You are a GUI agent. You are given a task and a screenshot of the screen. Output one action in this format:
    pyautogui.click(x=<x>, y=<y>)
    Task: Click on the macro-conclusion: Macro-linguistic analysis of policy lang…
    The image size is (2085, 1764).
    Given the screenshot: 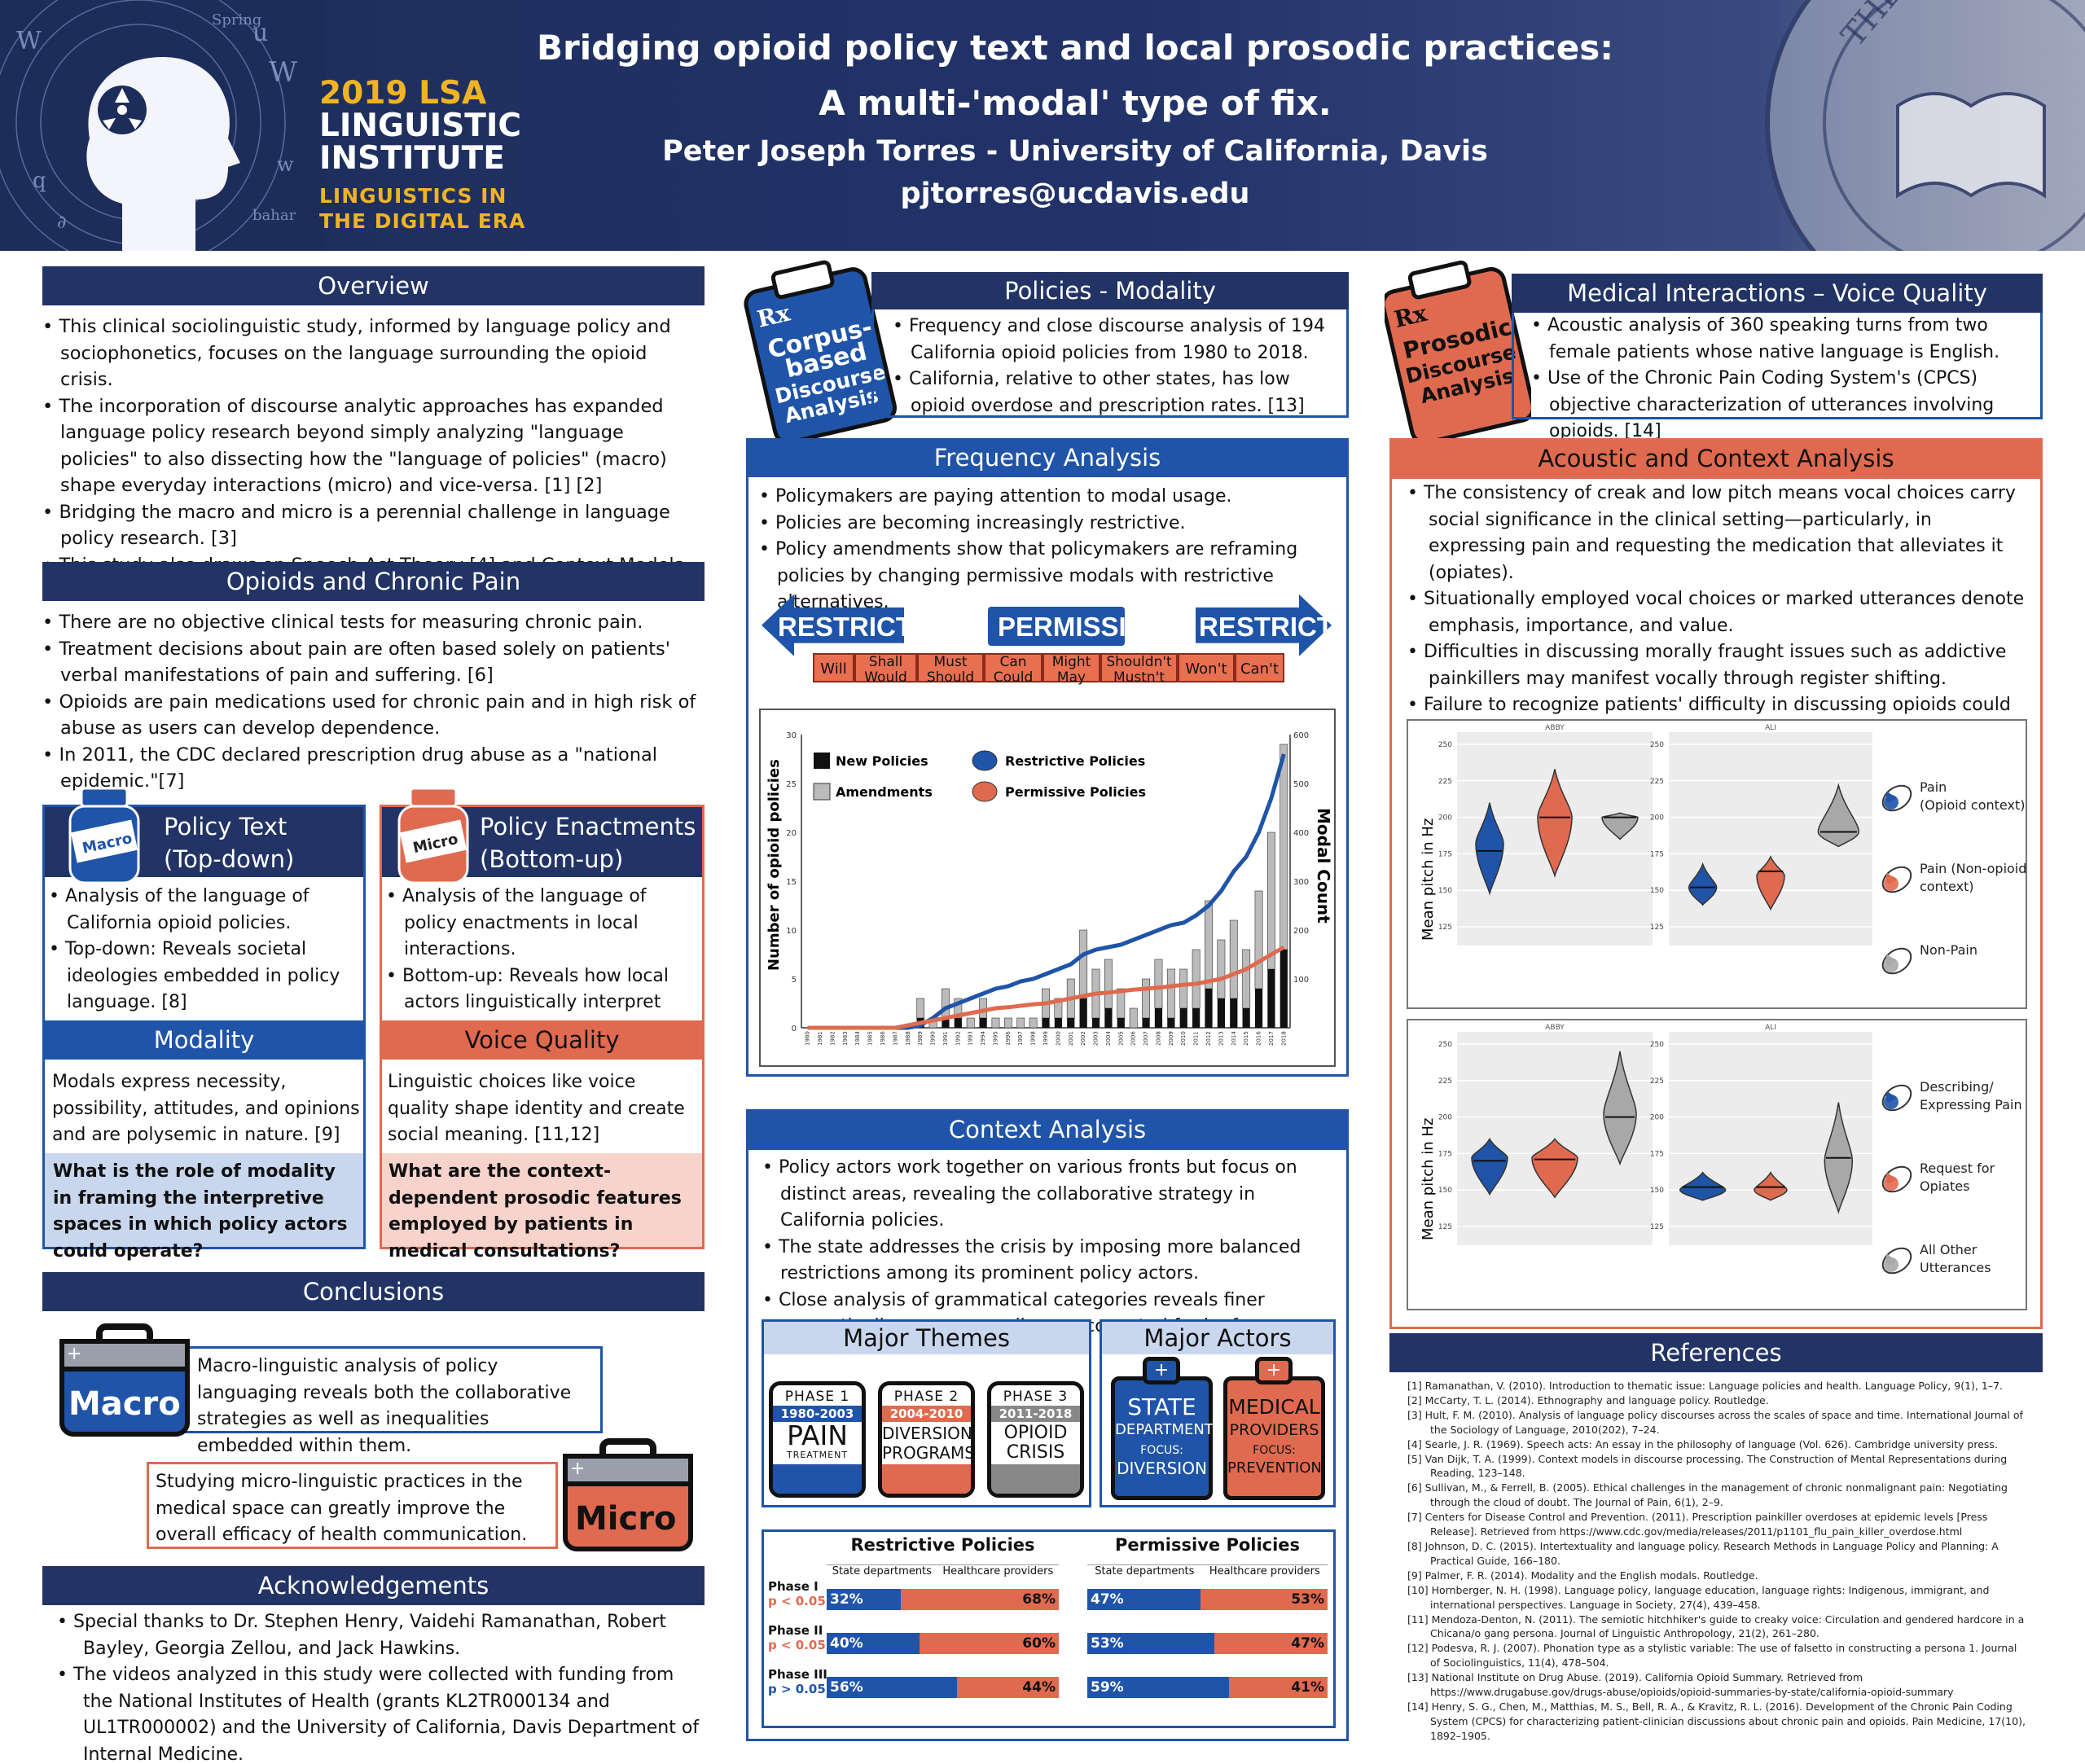 What is the action you would take?
    pyautogui.click(x=393, y=1401)
    